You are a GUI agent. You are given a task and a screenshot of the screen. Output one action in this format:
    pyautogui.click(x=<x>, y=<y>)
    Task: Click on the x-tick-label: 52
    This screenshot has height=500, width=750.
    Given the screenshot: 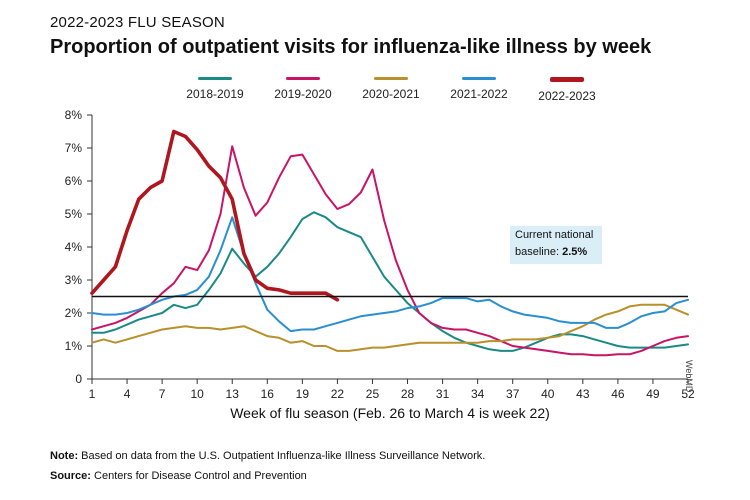 What is the action you would take?
    pyautogui.click(x=688, y=394)
    